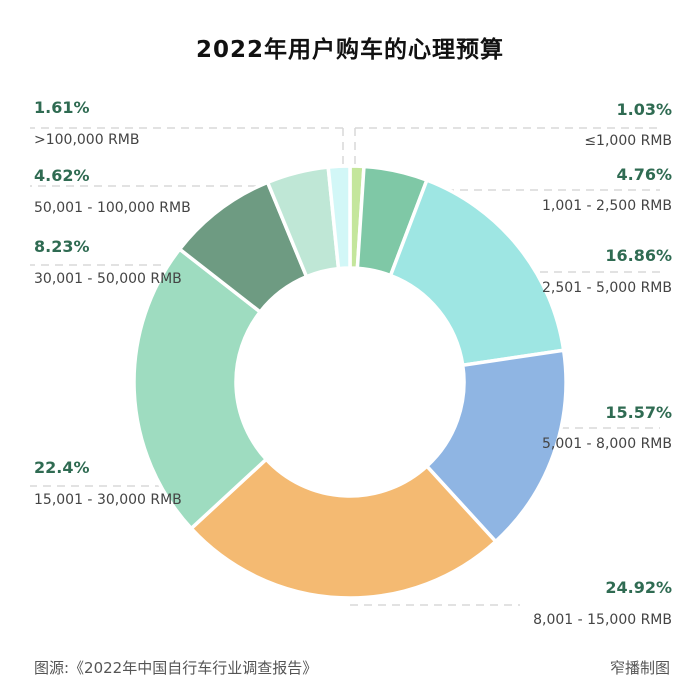 This screenshot has width=700, height=700. I want to click on data-label-2: 16.86%, so click(638, 255).